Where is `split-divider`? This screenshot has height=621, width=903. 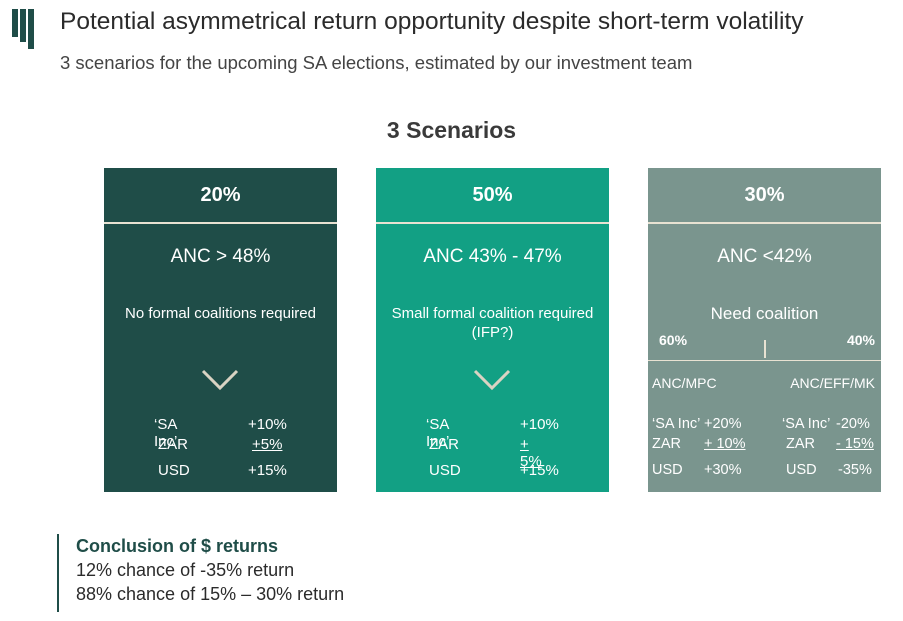 split-divider is located at coordinates (765, 349).